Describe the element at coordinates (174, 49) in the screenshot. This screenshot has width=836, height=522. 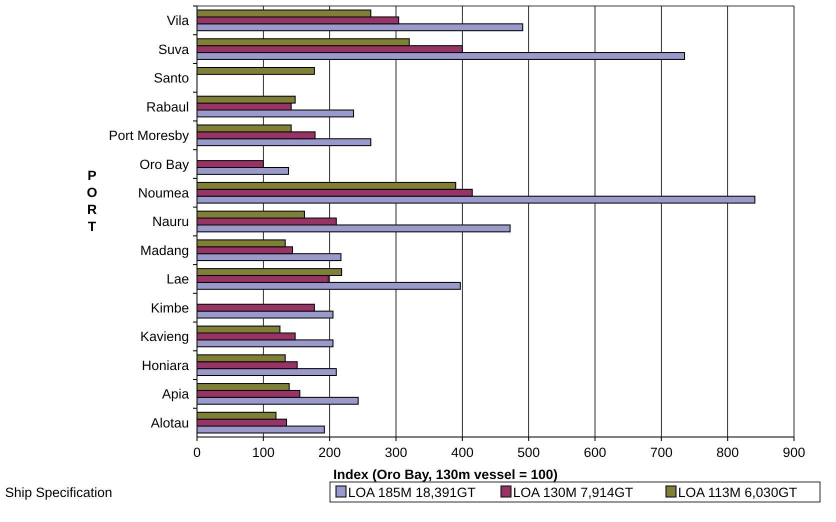
I see `y-tick-label: Suva` at that location.